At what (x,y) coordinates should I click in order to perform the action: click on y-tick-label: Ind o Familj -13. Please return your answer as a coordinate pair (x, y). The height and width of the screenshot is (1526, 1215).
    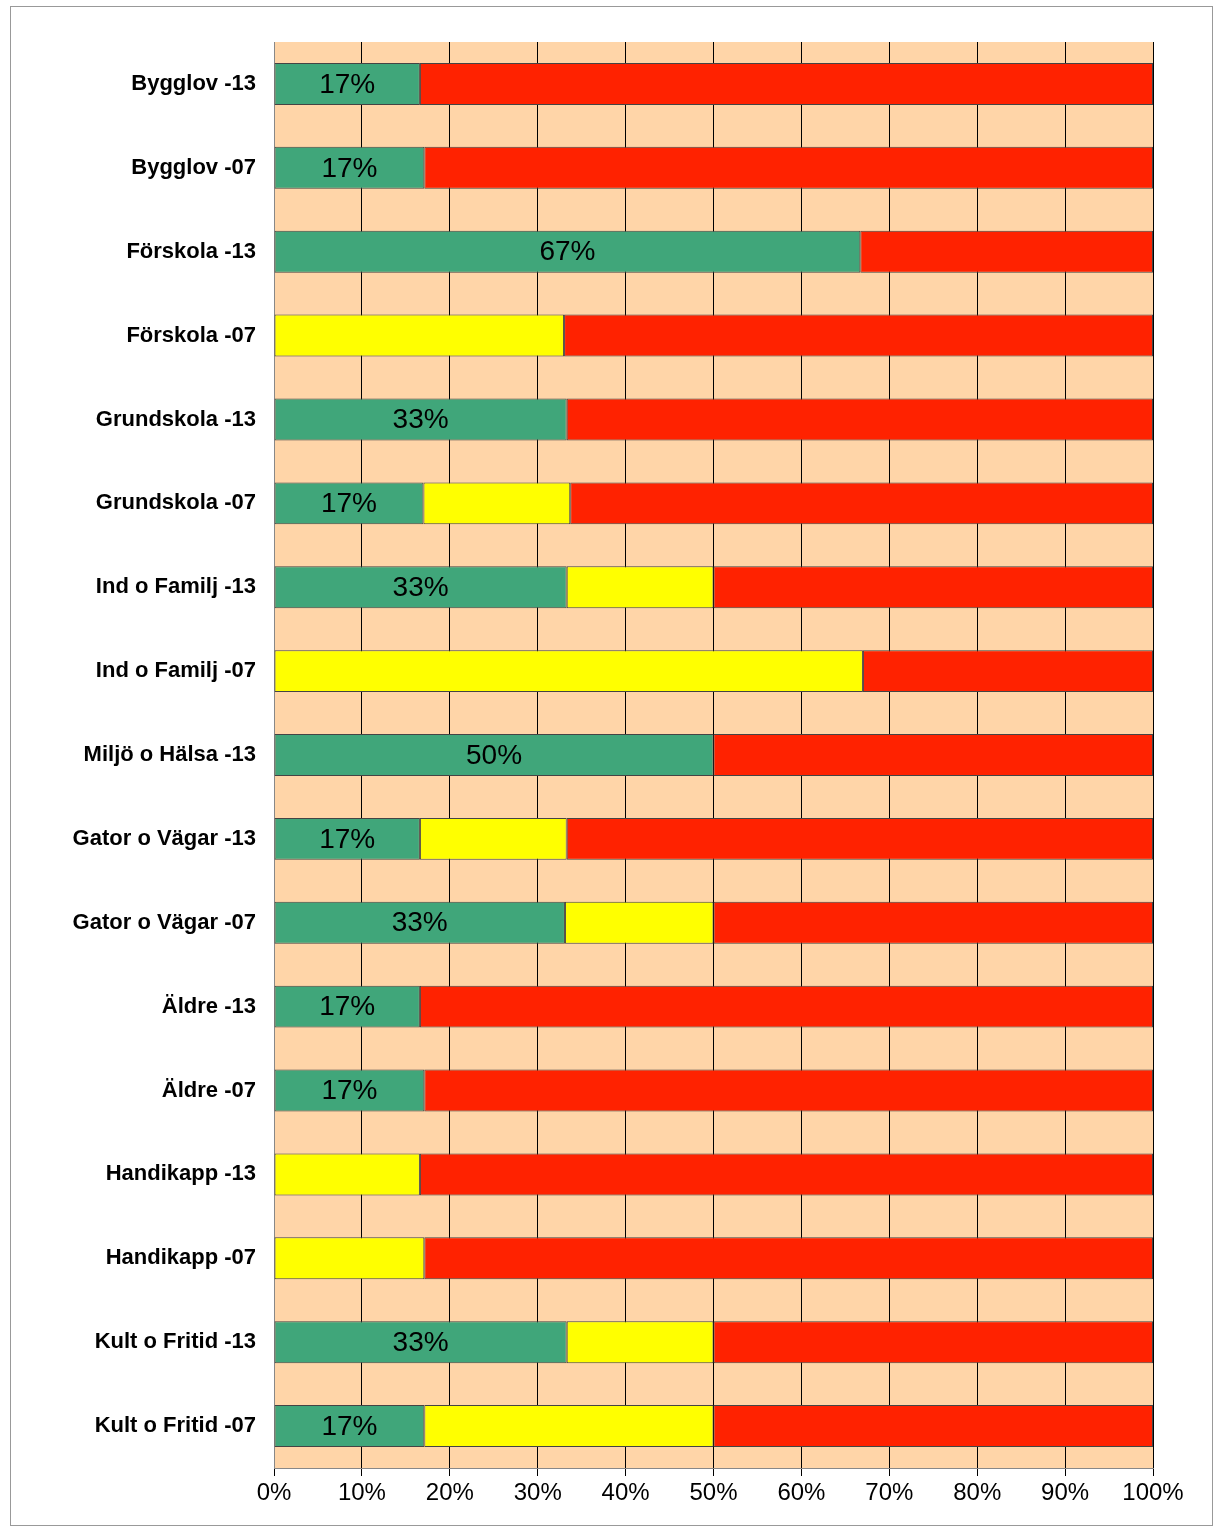
    Looking at the image, I should click on (175, 586).